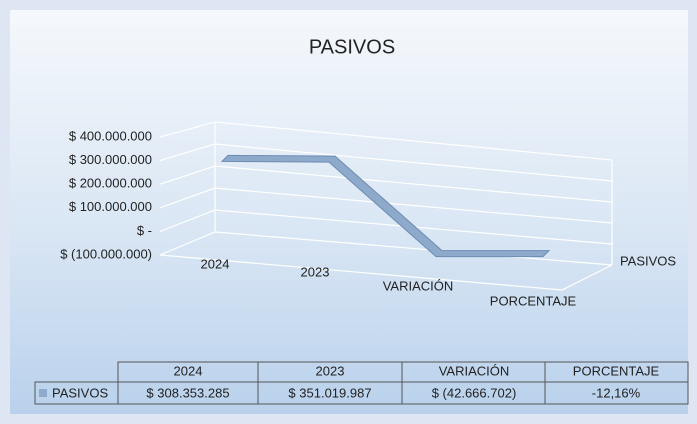  Describe the element at coordinates (144, 230) in the screenshot. I see `y-tick-label: $ -` at that location.